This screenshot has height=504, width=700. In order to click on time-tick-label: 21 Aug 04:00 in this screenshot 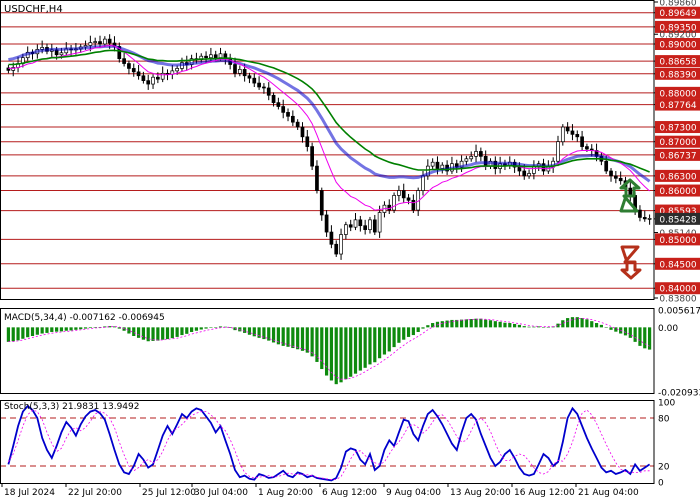, I will do `click(608, 493)`.